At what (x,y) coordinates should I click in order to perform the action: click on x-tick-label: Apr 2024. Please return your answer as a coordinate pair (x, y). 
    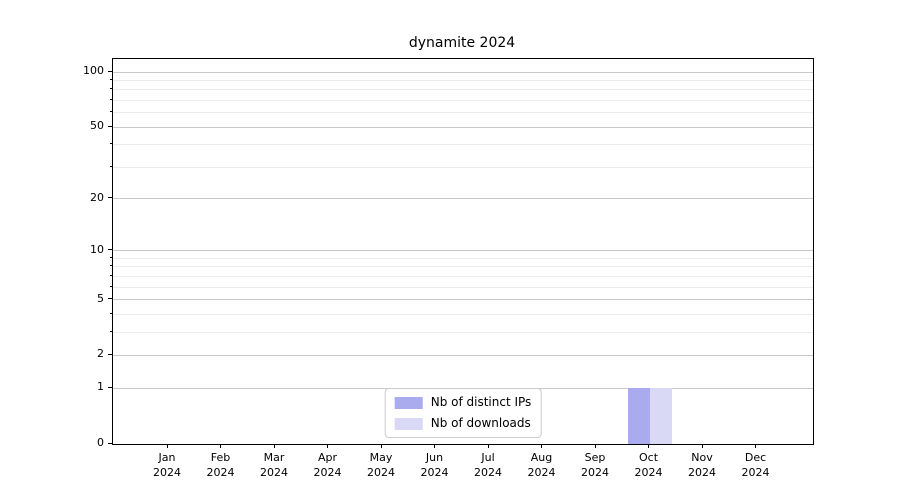
    Looking at the image, I should click on (327, 465).